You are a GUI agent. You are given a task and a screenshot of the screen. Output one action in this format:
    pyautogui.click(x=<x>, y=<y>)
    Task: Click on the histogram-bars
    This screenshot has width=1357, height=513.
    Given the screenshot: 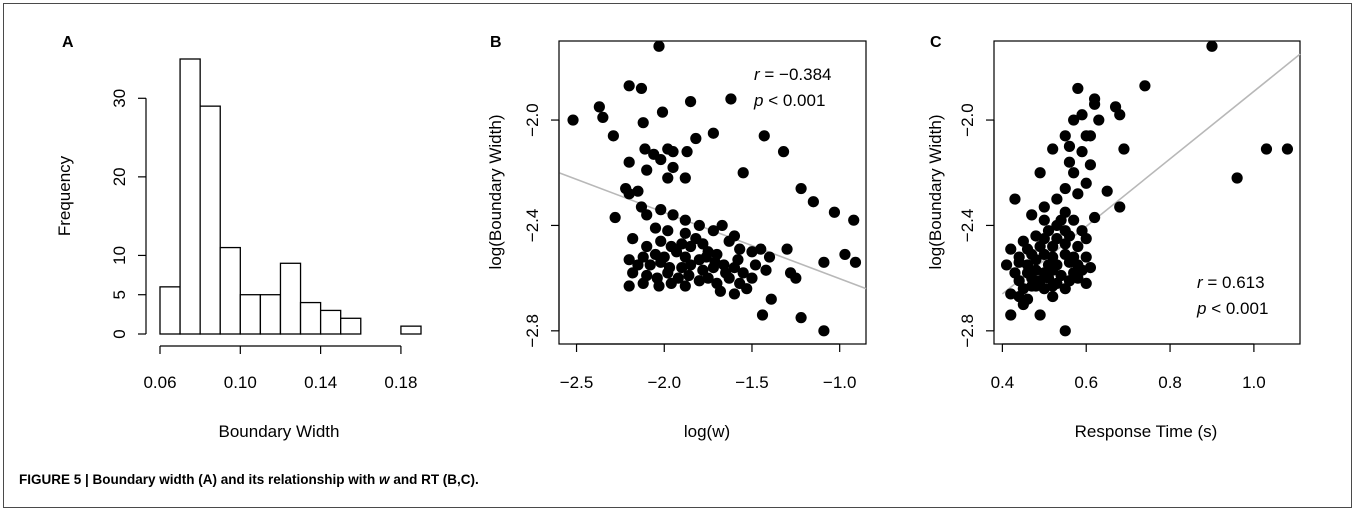 What is the action you would take?
    pyautogui.click(x=290, y=196)
    